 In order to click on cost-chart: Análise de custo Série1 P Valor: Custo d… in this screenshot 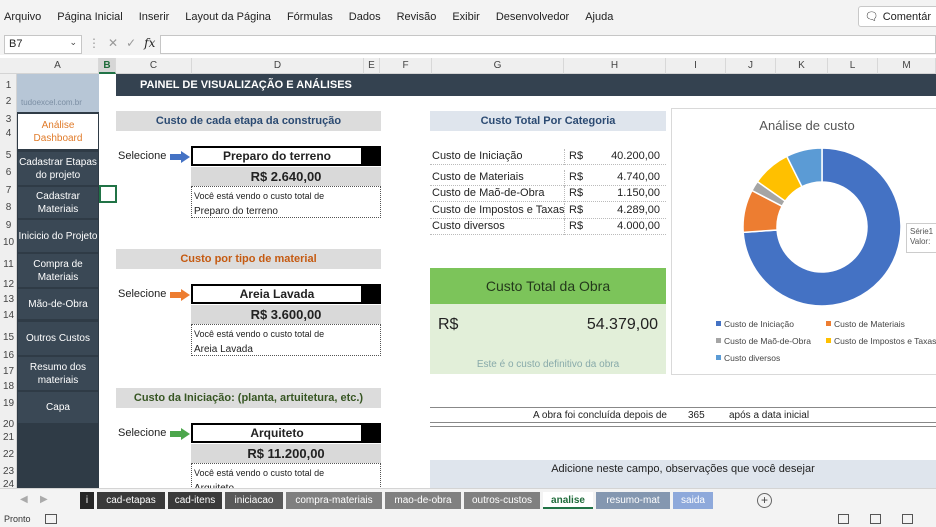, I will do `click(803, 241)`.